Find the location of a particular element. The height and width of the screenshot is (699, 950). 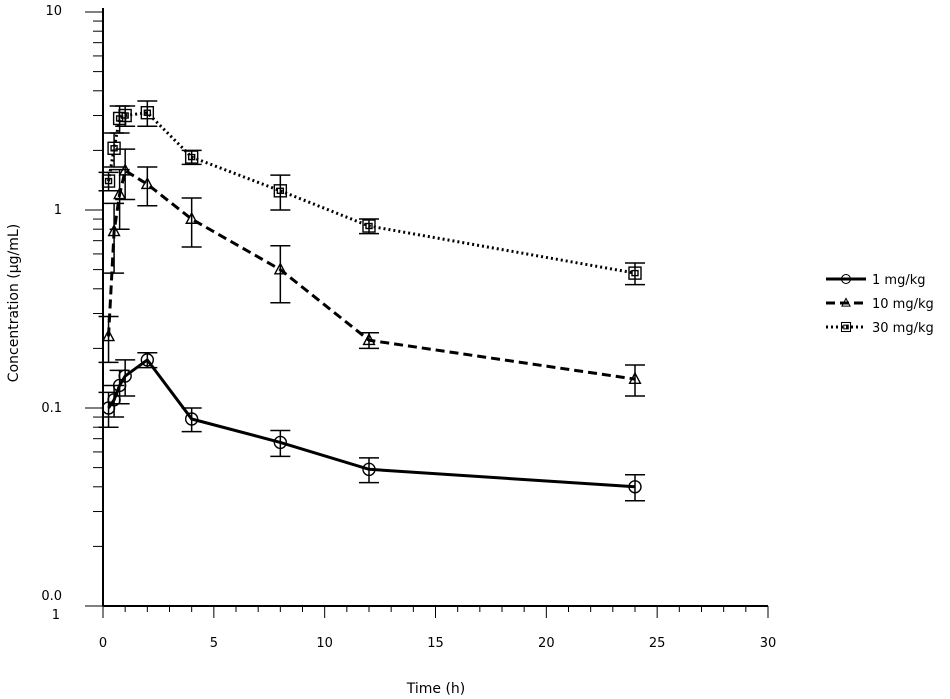

legend: 1 mg/kg 10 mg/kg 30 mg/kg is located at coordinates (880, 304).